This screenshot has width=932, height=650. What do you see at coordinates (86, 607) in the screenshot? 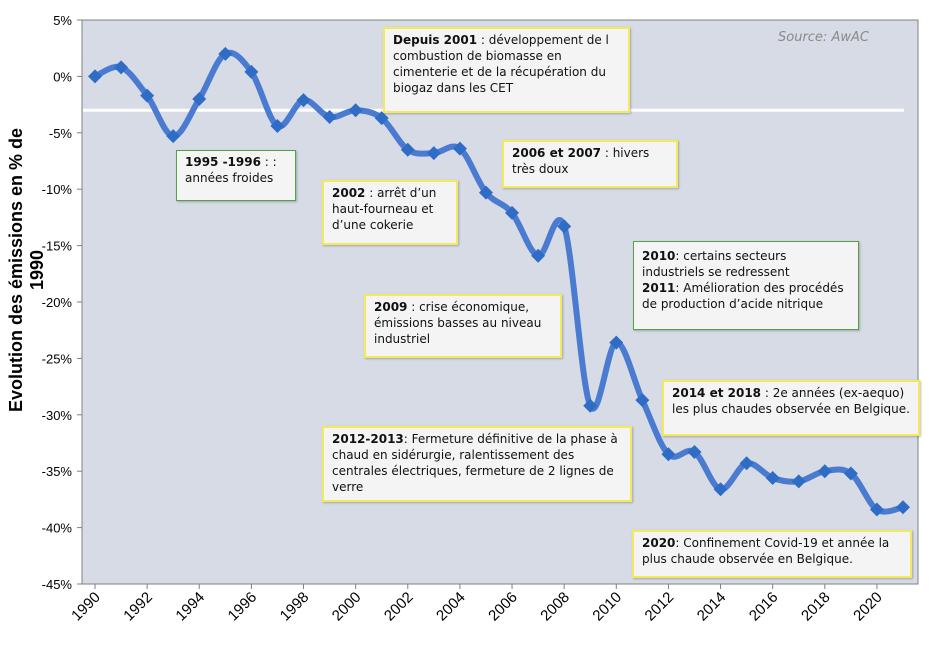
I see `x-tick-label: 1990` at bounding box center [86, 607].